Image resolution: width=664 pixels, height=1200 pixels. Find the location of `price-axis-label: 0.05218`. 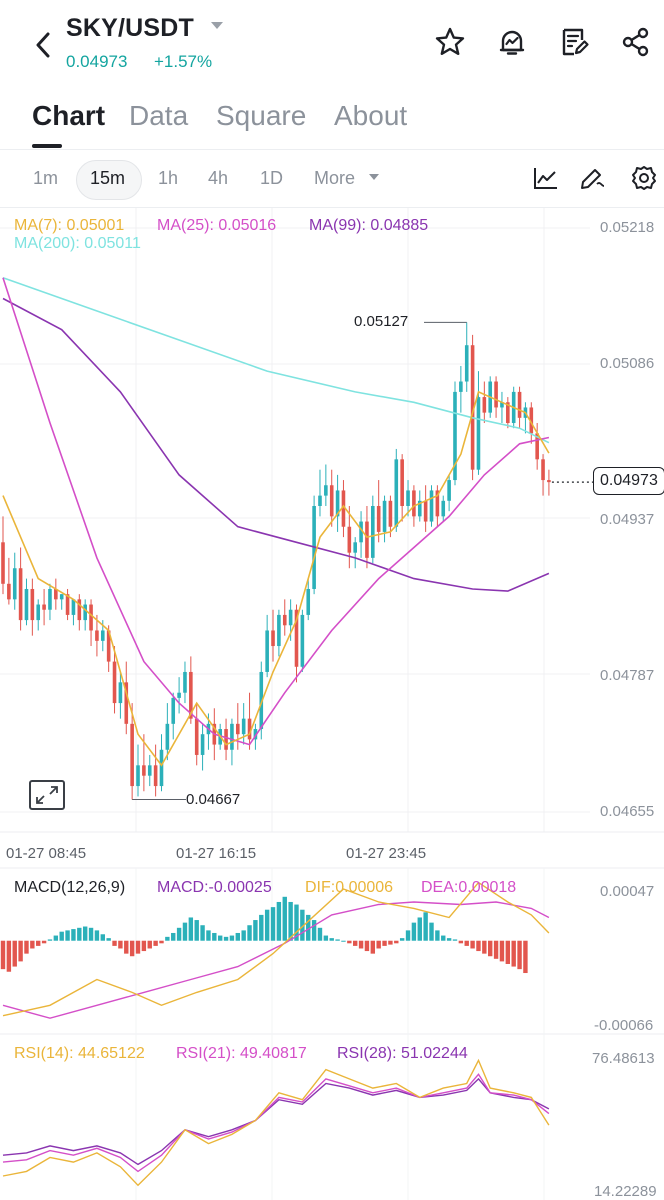

price-axis-label: 0.05218 is located at coordinates (627, 227).